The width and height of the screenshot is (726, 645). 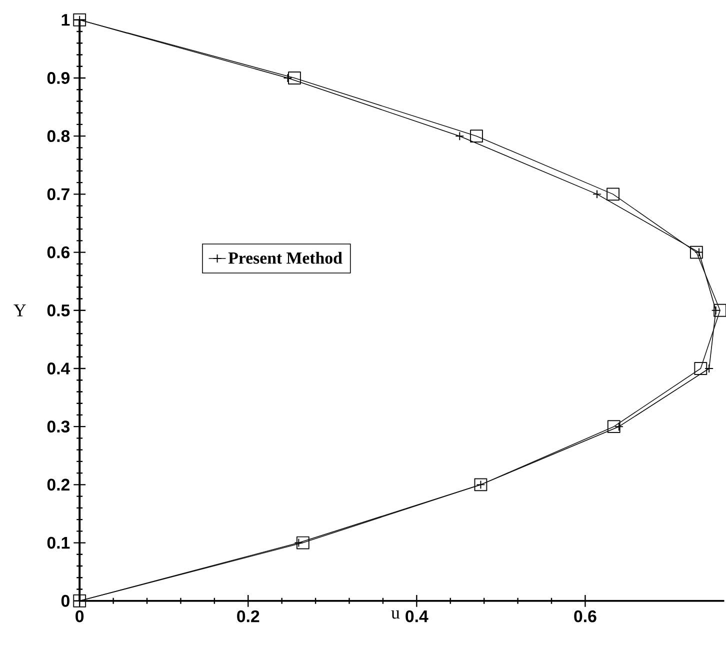 What do you see at coordinates (58, 310) in the screenshot?
I see `y-tick-label: 0.5` at bounding box center [58, 310].